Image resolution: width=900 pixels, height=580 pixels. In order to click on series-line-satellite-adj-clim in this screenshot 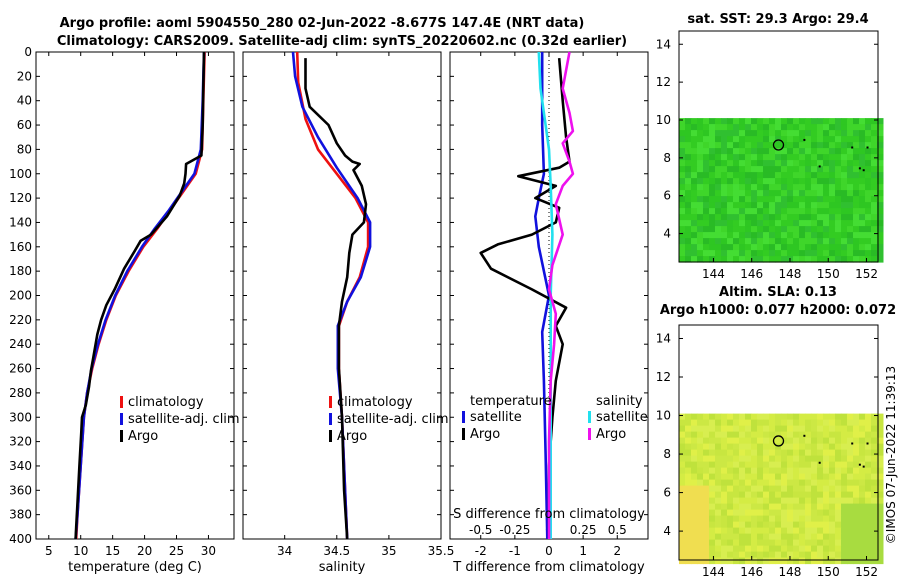, I will do `click(331, 295)`.